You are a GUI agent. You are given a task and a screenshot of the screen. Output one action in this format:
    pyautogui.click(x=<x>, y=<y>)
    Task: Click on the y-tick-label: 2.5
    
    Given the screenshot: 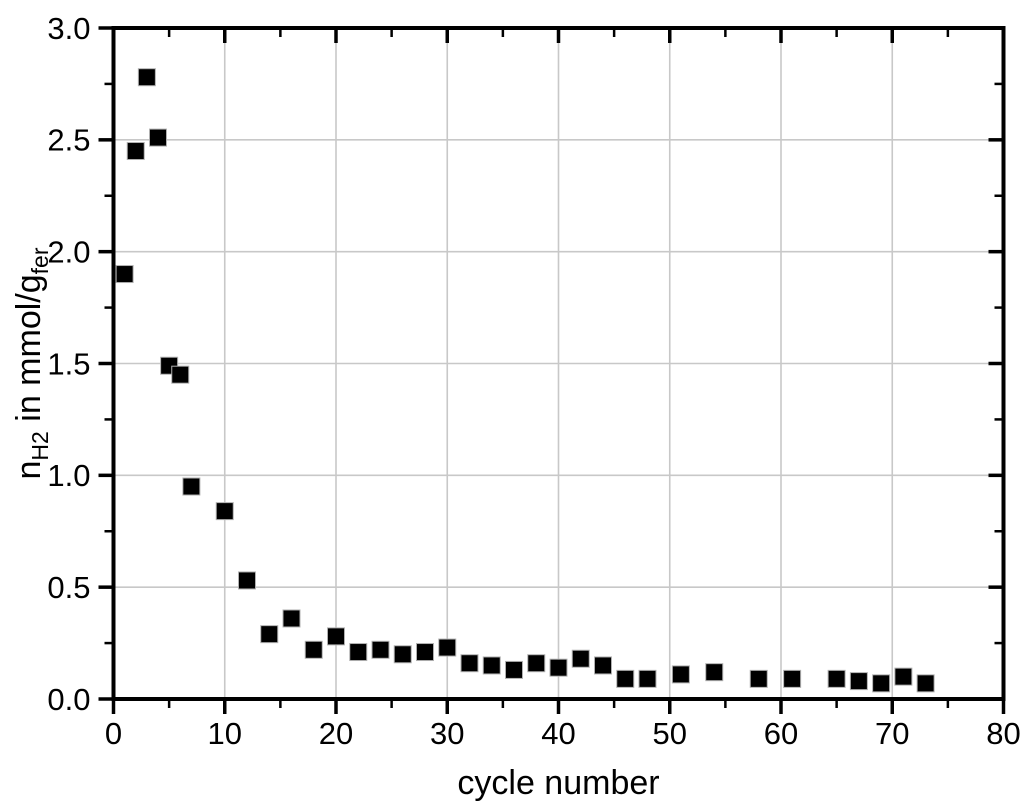 What is the action you would take?
    pyautogui.click(x=68, y=140)
    